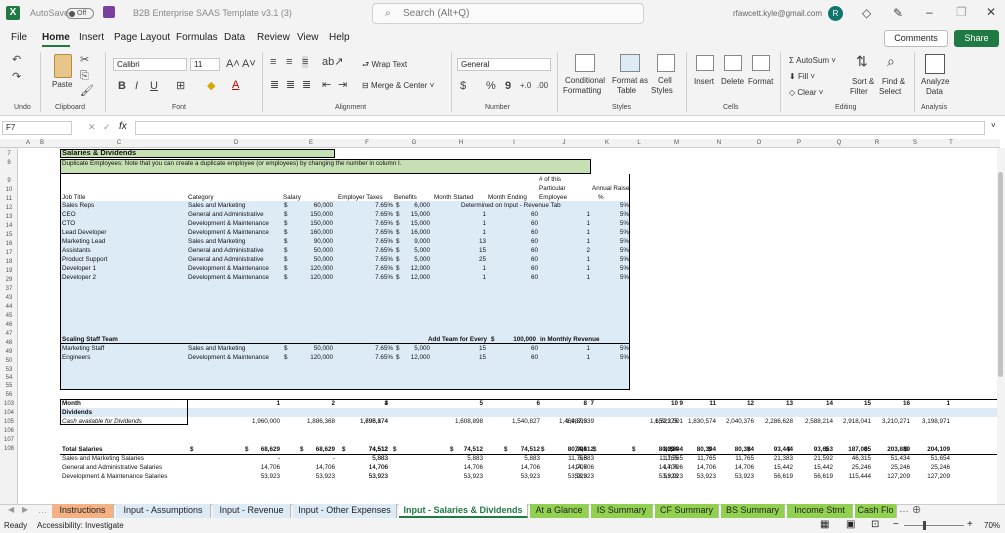 The image size is (1005, 533). What do you see at coordinates (9, 386) in the screenshot?
I see `row-header-55: 55` at bounding box center [9, 386].